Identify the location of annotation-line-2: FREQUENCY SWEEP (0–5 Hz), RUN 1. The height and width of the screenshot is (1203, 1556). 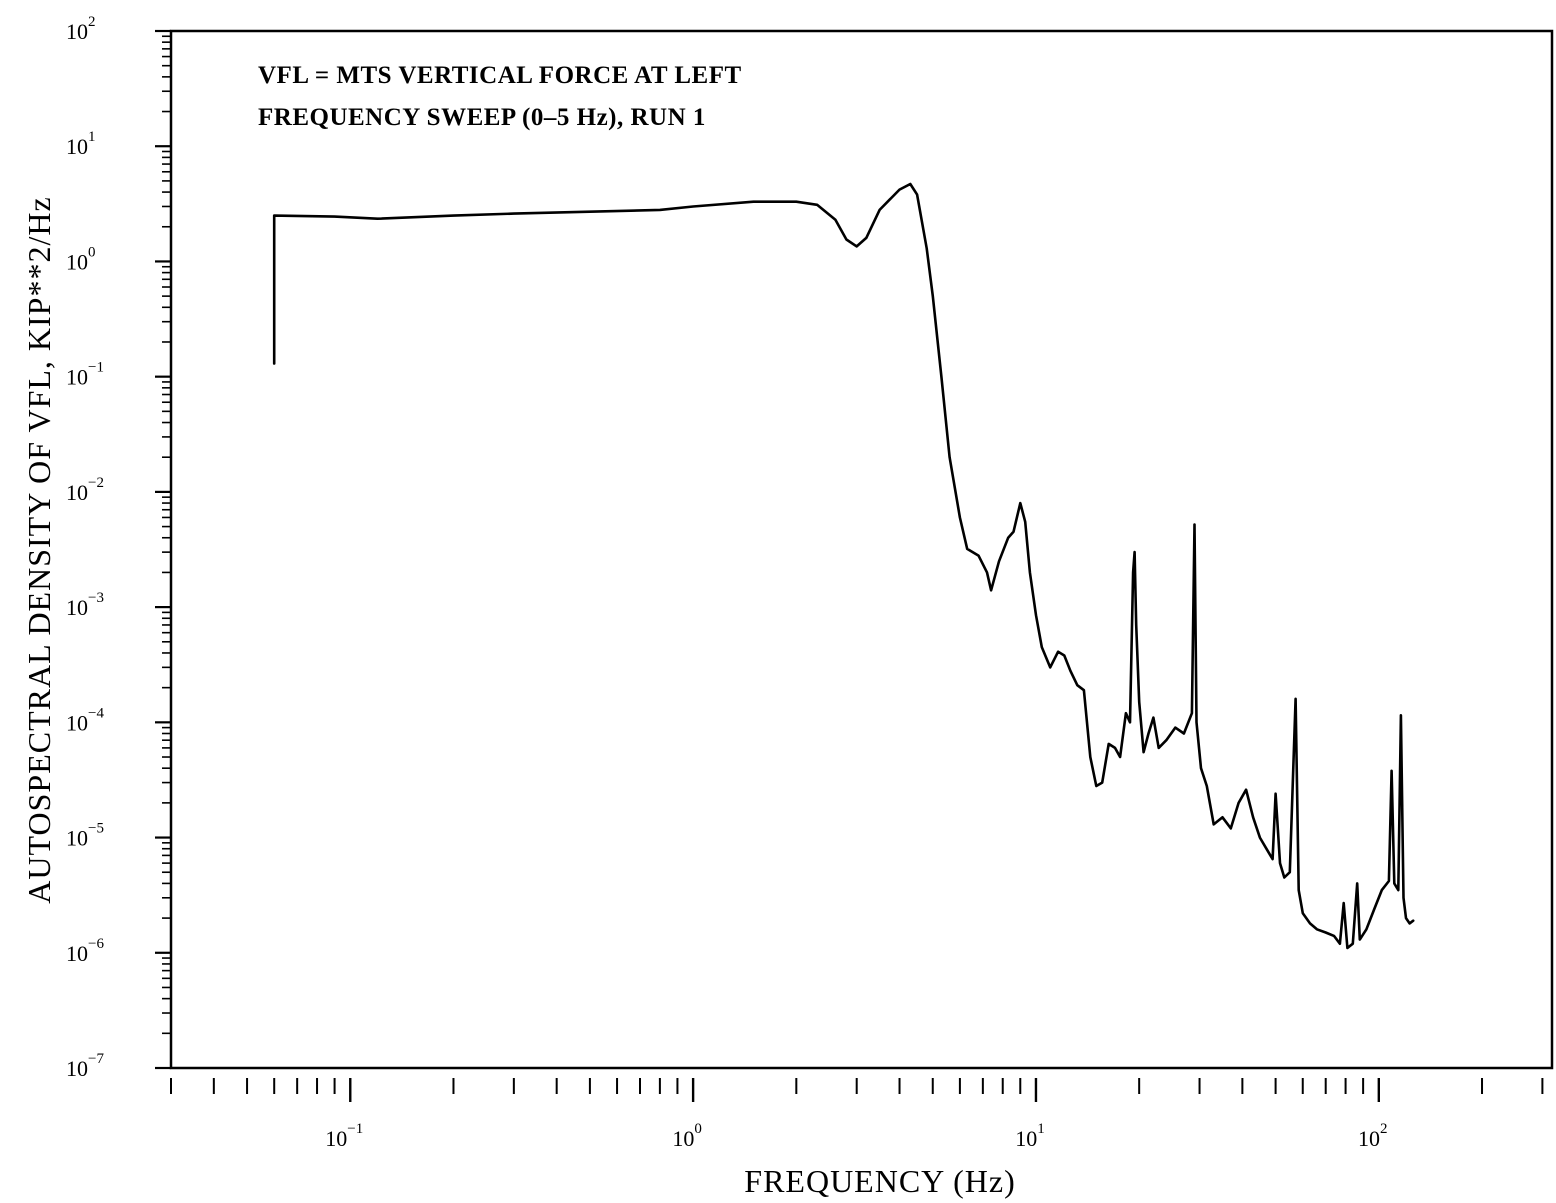
(482, 117).